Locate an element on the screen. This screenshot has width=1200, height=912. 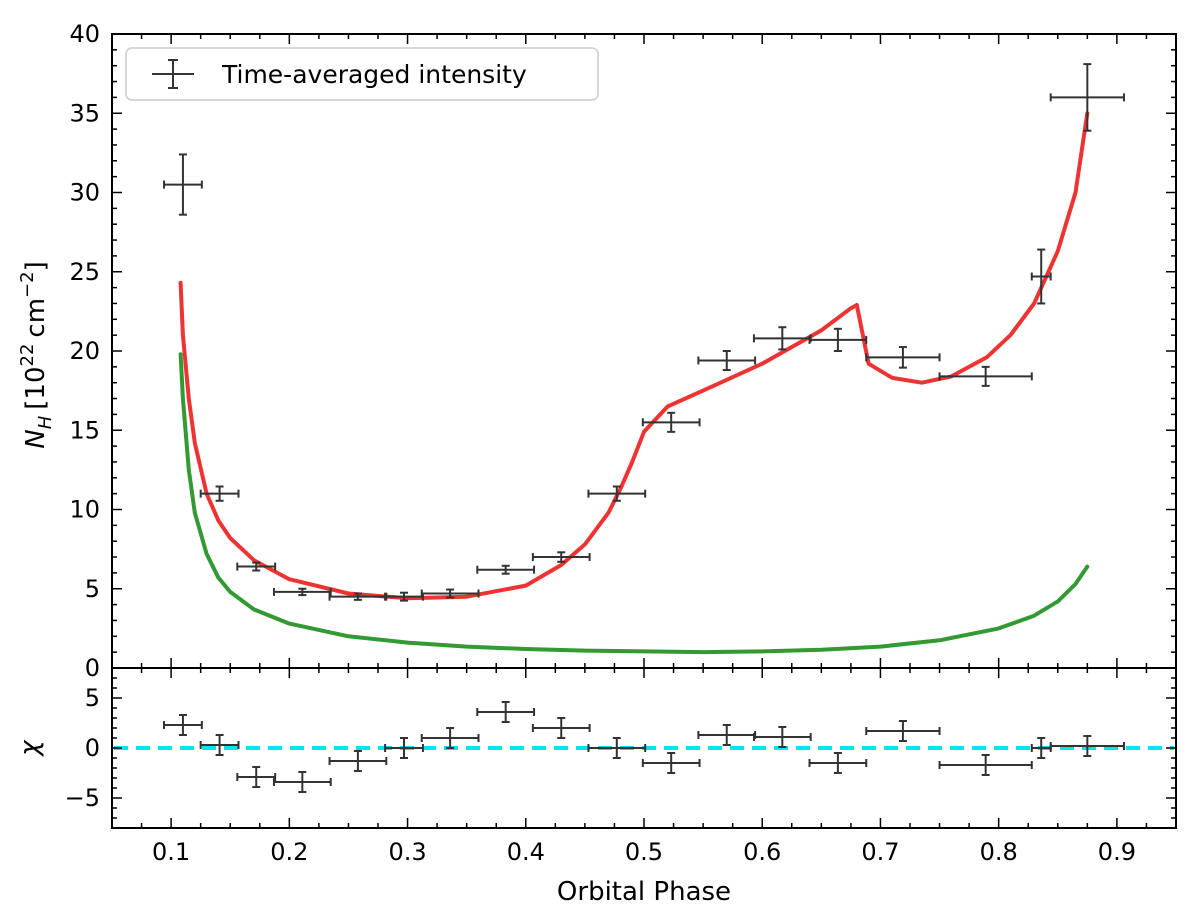
x-tick-label: 0.9 is located at coordinates (1117, 852).